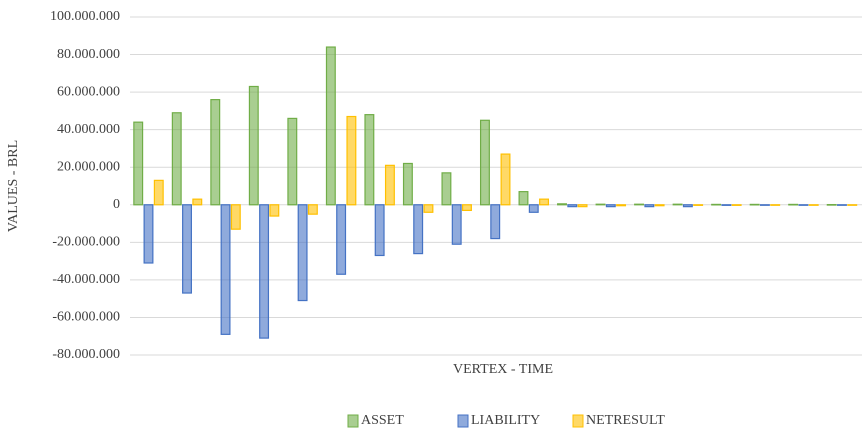  I want to click on y-tick-label: 20.000.000, so click(88, 166).